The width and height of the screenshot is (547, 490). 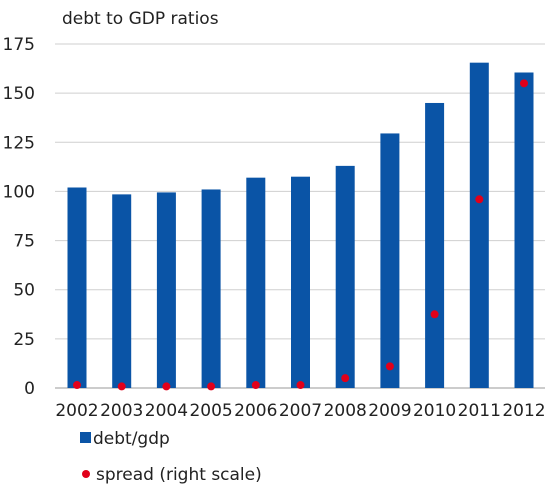 What do you see at coordinates (121, 411) in the screenshot?
I see `x-tick-label: 2003` at bounding box center [121, 411].